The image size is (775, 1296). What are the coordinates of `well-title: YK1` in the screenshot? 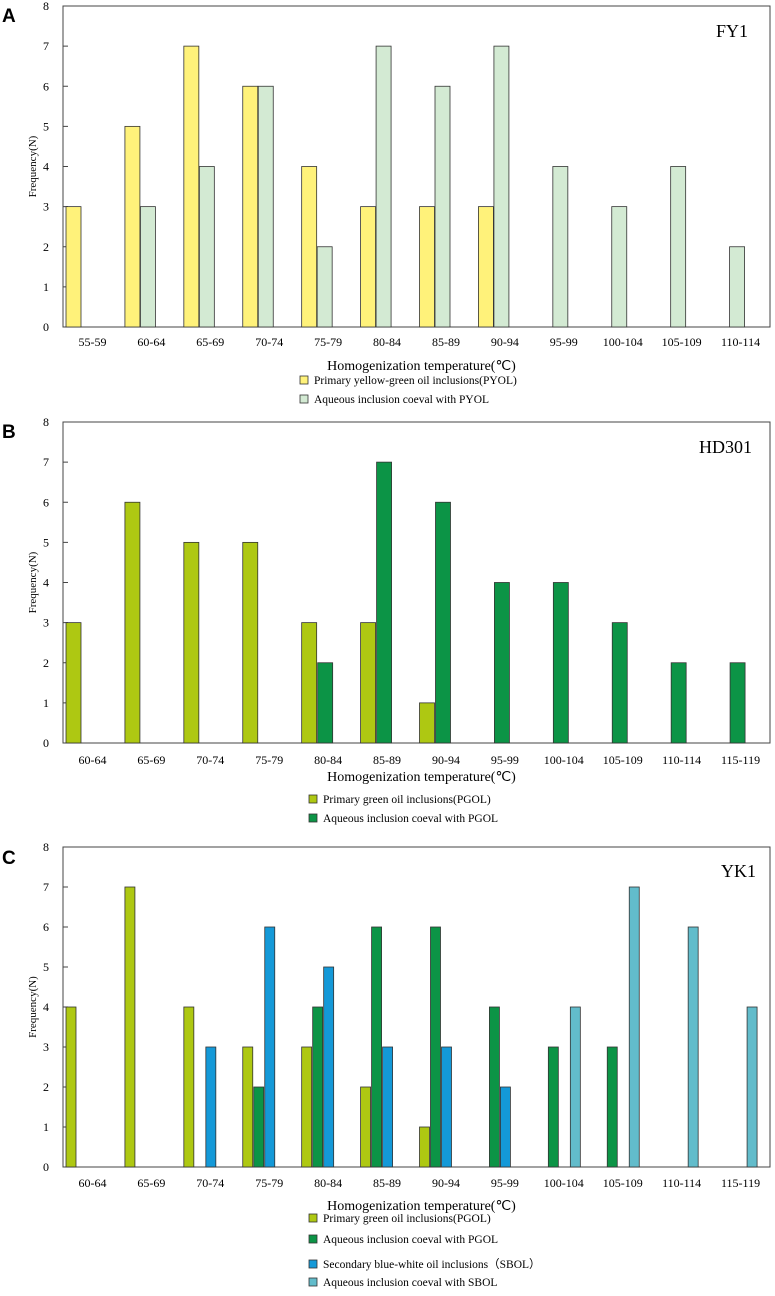 It's located at (738, 871).